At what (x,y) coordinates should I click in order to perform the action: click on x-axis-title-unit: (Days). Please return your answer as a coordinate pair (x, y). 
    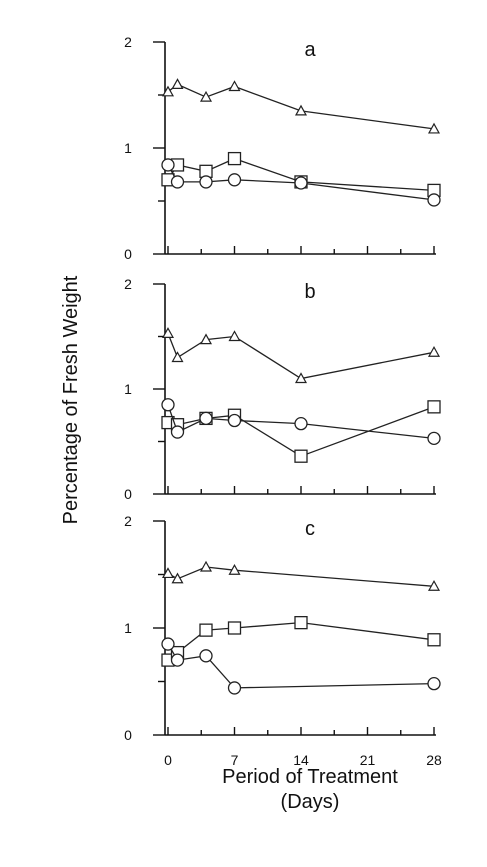
    Looking at the image, I should click on (310, 802).